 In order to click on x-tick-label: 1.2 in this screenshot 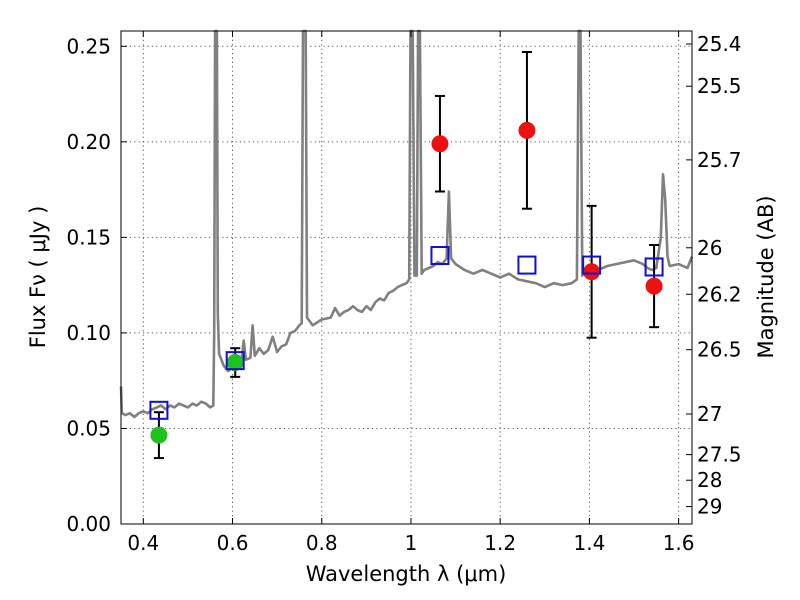, I will do `click(500, 543)`.